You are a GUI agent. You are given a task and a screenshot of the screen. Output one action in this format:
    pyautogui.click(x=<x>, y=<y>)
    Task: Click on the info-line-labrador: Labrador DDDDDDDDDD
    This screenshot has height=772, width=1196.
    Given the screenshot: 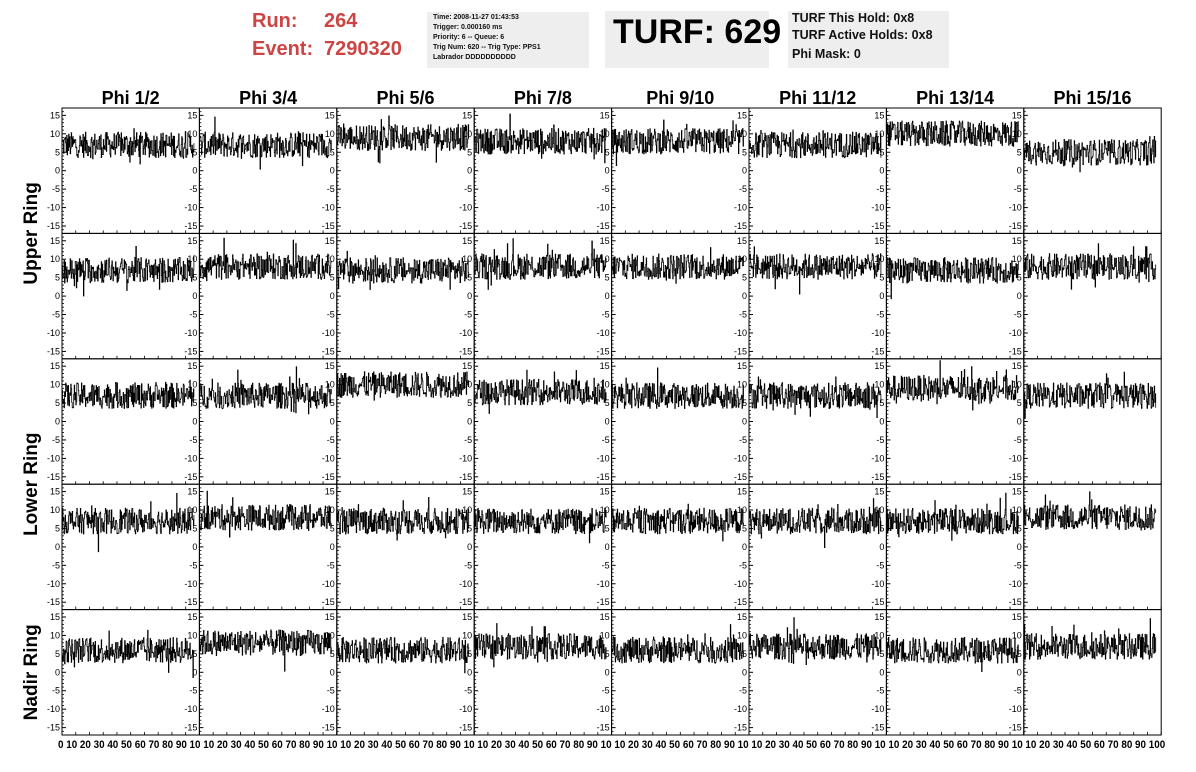 What is the action you would take?
    pyautogui.click(x=474, y=57)
    